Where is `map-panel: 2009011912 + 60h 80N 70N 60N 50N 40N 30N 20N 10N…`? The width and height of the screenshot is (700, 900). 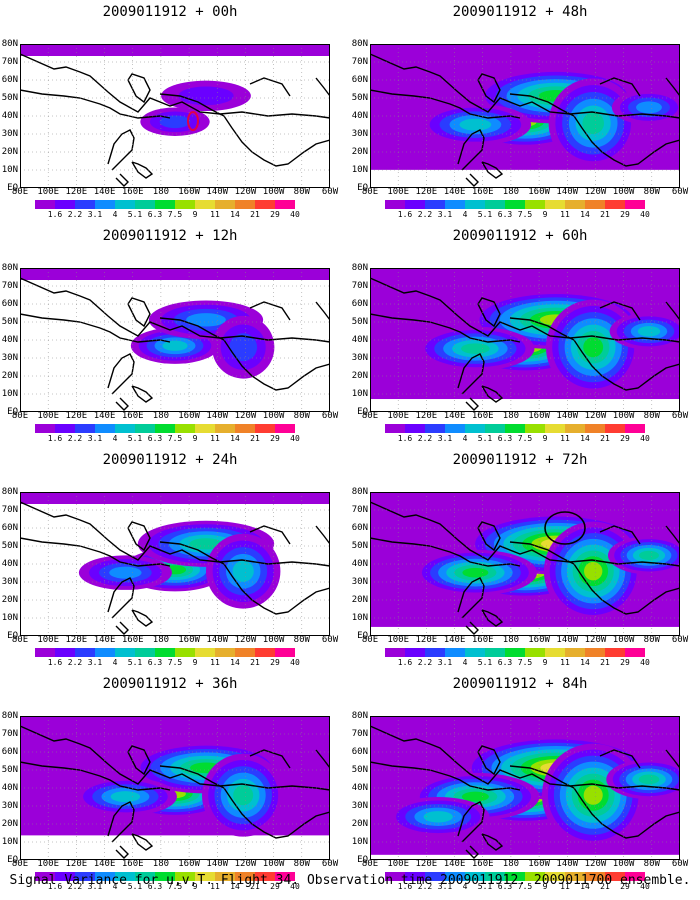 map-panel: 2009011912 + 60h 80N 70N 60N 50N 40N 30N 20N 10N… is located at coordinates (520, 335).